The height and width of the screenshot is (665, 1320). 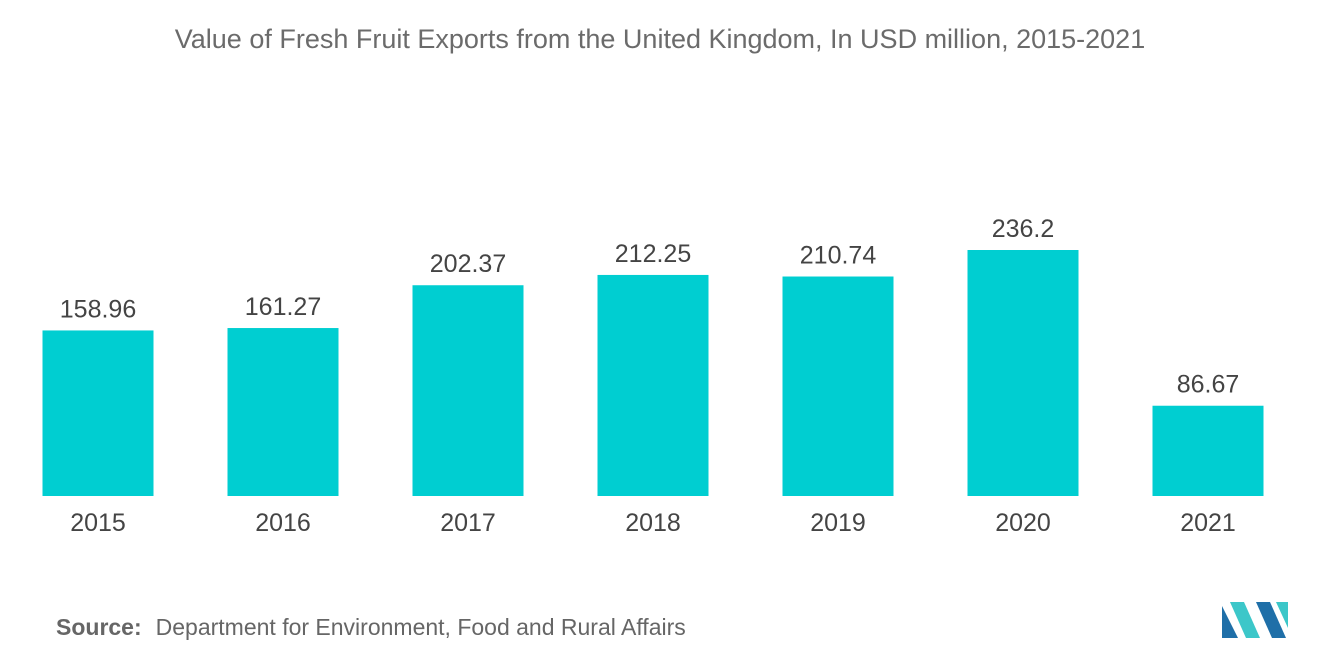 I want to click on company-logo, so click(x=1255, y=620).